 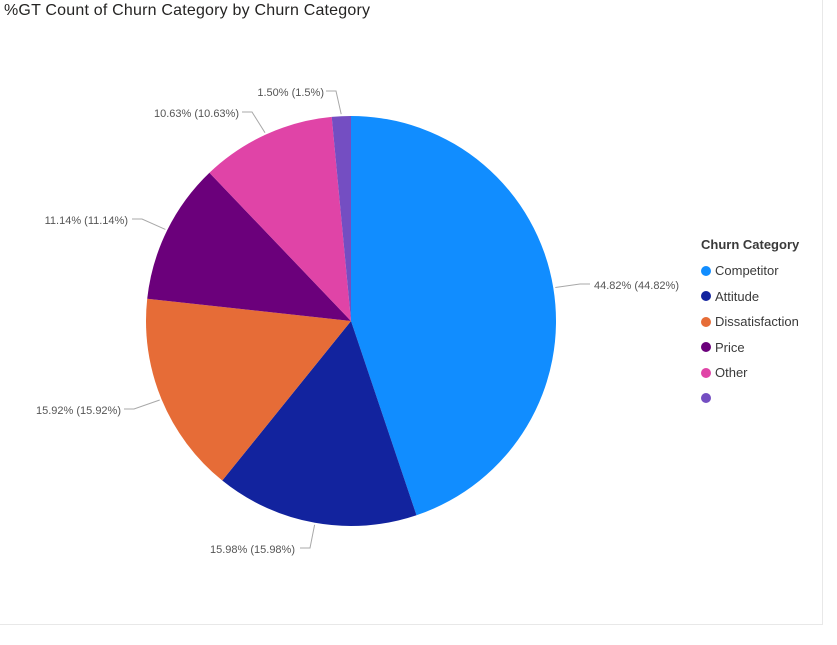 I want to click on leader-line-dissatisfaction, so click(x=142, y=404).